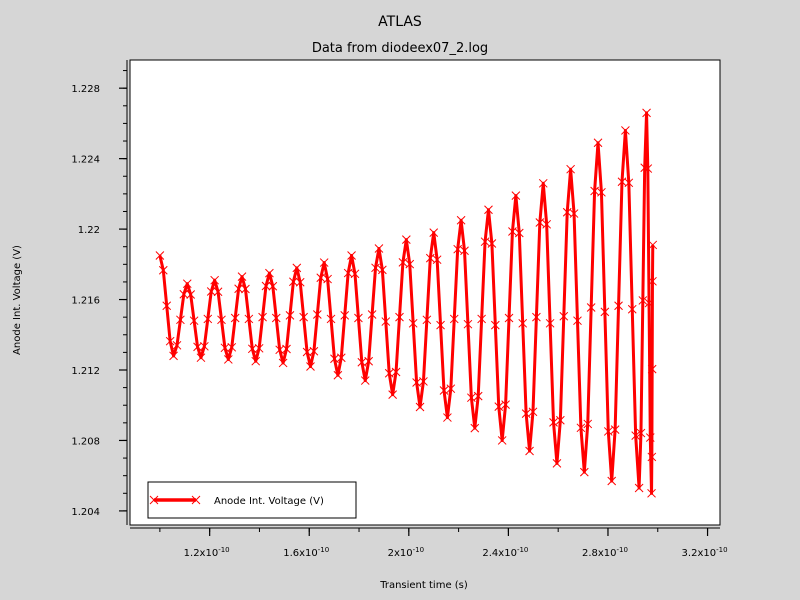 This screenshot has height=600, width=800. I want to click on x-axis-label: Transient time (s), so click(423, 585).